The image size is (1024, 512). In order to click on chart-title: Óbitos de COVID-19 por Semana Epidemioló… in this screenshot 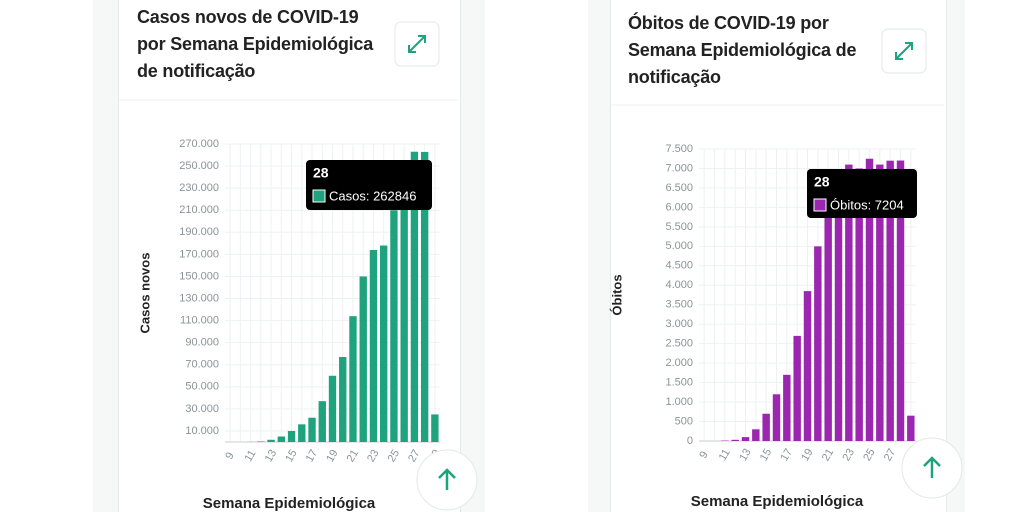, I will do `click(742, 50)`.